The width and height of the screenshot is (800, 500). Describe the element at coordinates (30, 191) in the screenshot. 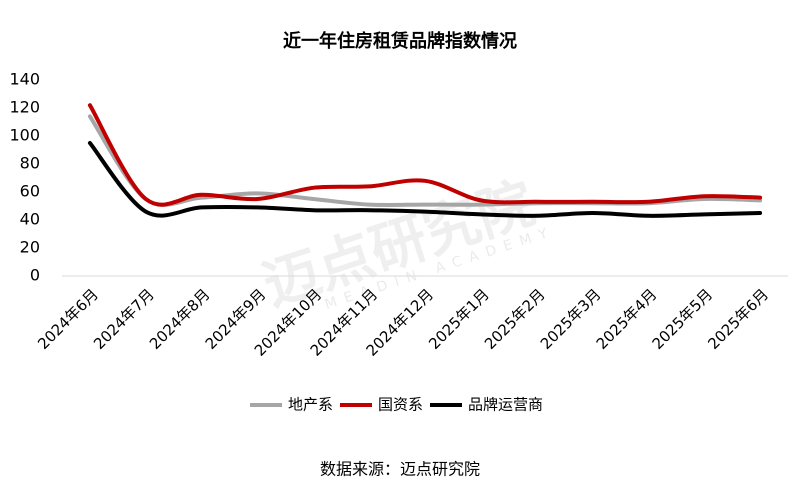

I see `y-tick-label: 60` at that location.